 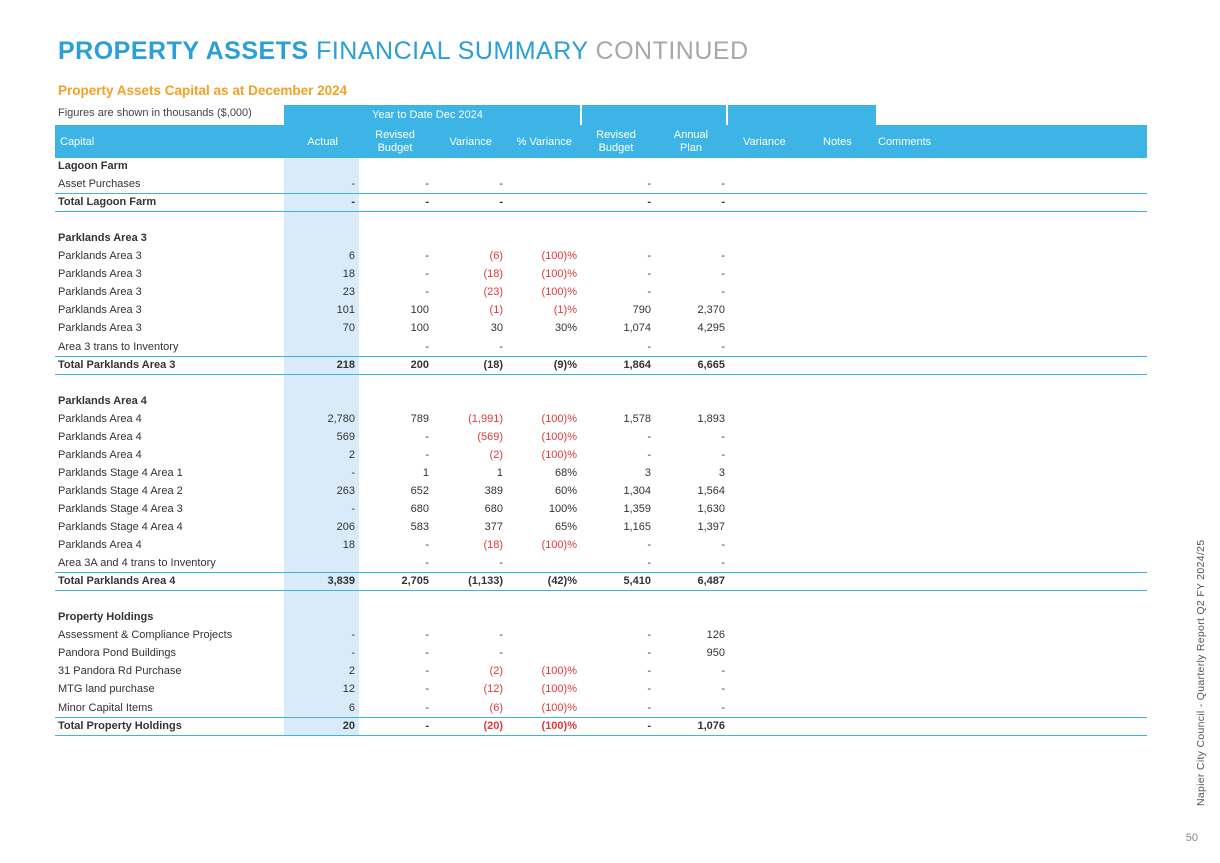 What do you see at coordinates (415, 581) in the screenshot?
I see `cell-rb: 2,705` at bounding box center [415, 581].